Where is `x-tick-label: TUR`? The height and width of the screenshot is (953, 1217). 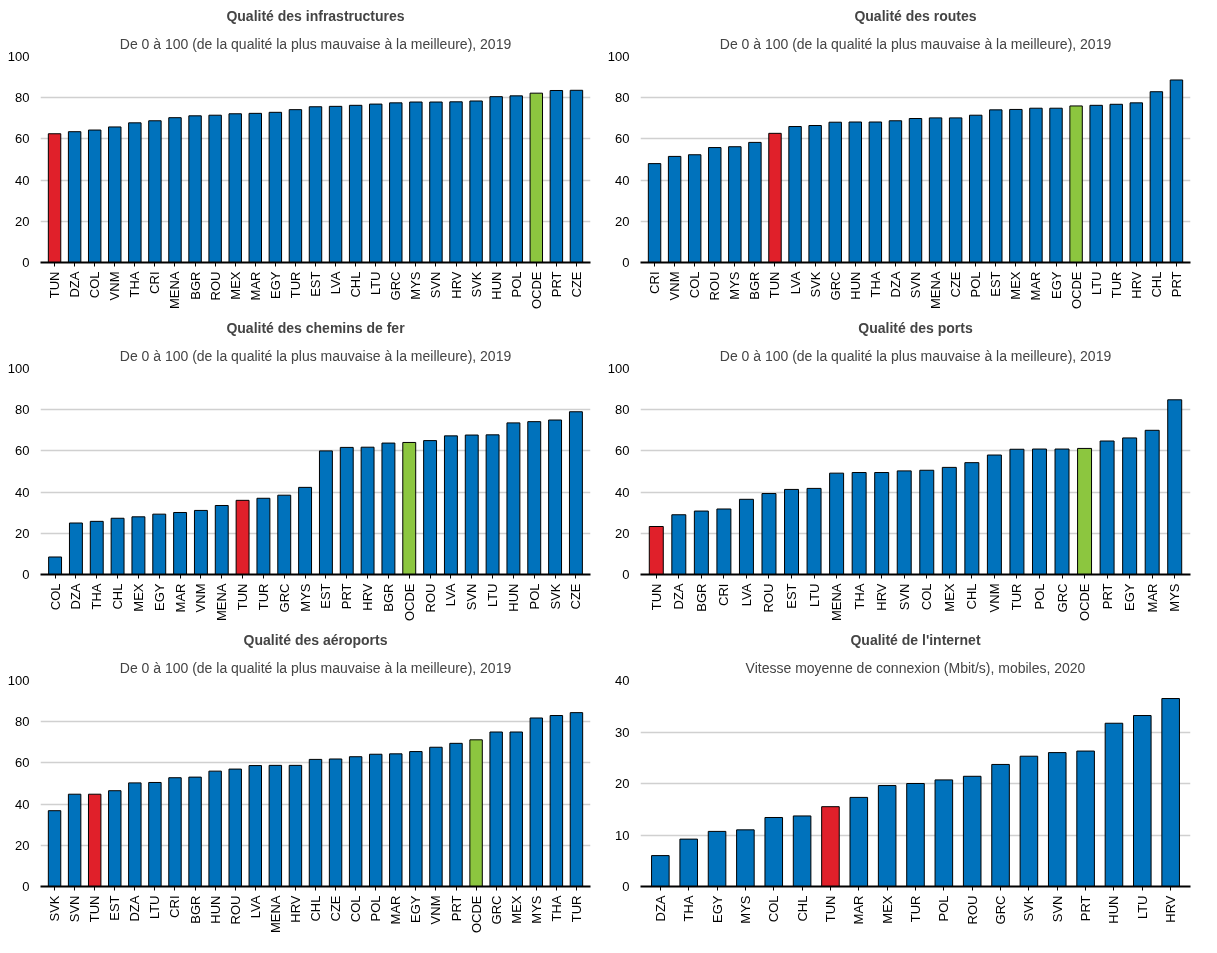 x-tick-label: TUR is located at coordinates (1017, 597).